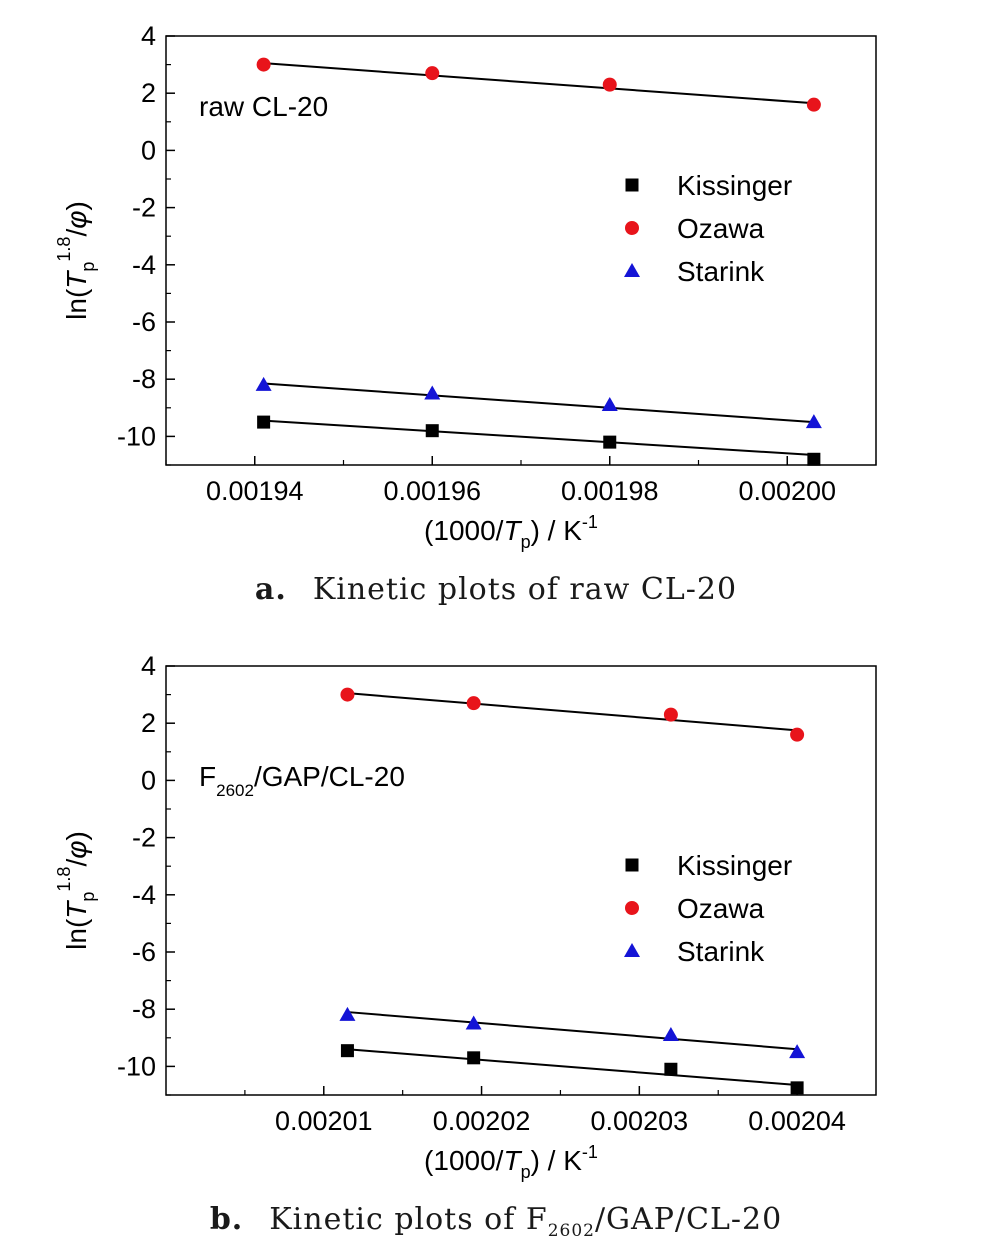  What do you see at coordinates (148, 150) in the screenshot?
I see `y-tick-label: 0` at bounding box center [148, 150].